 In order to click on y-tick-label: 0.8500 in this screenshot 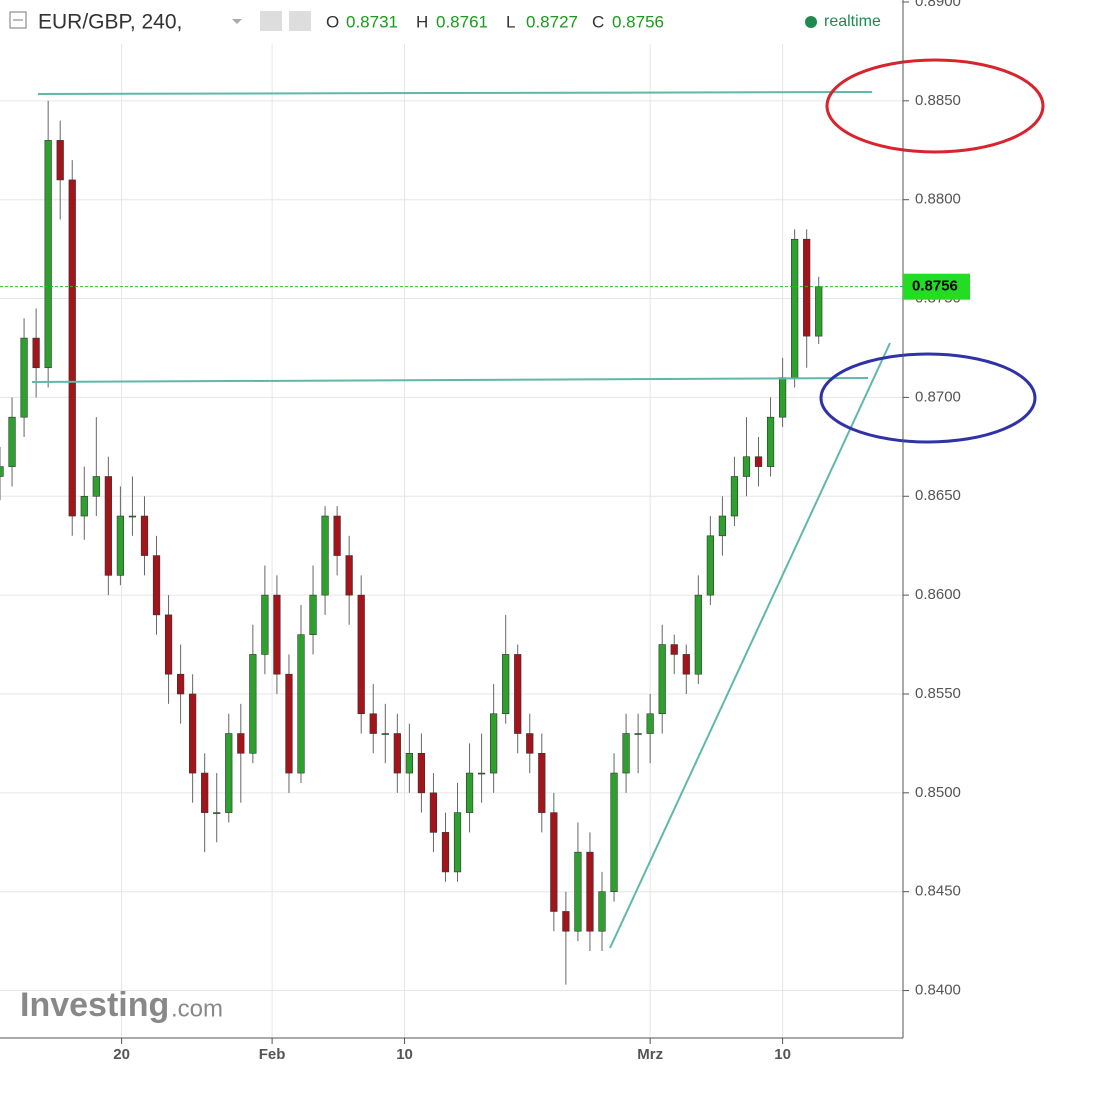, I will do `click(938, 792)`.